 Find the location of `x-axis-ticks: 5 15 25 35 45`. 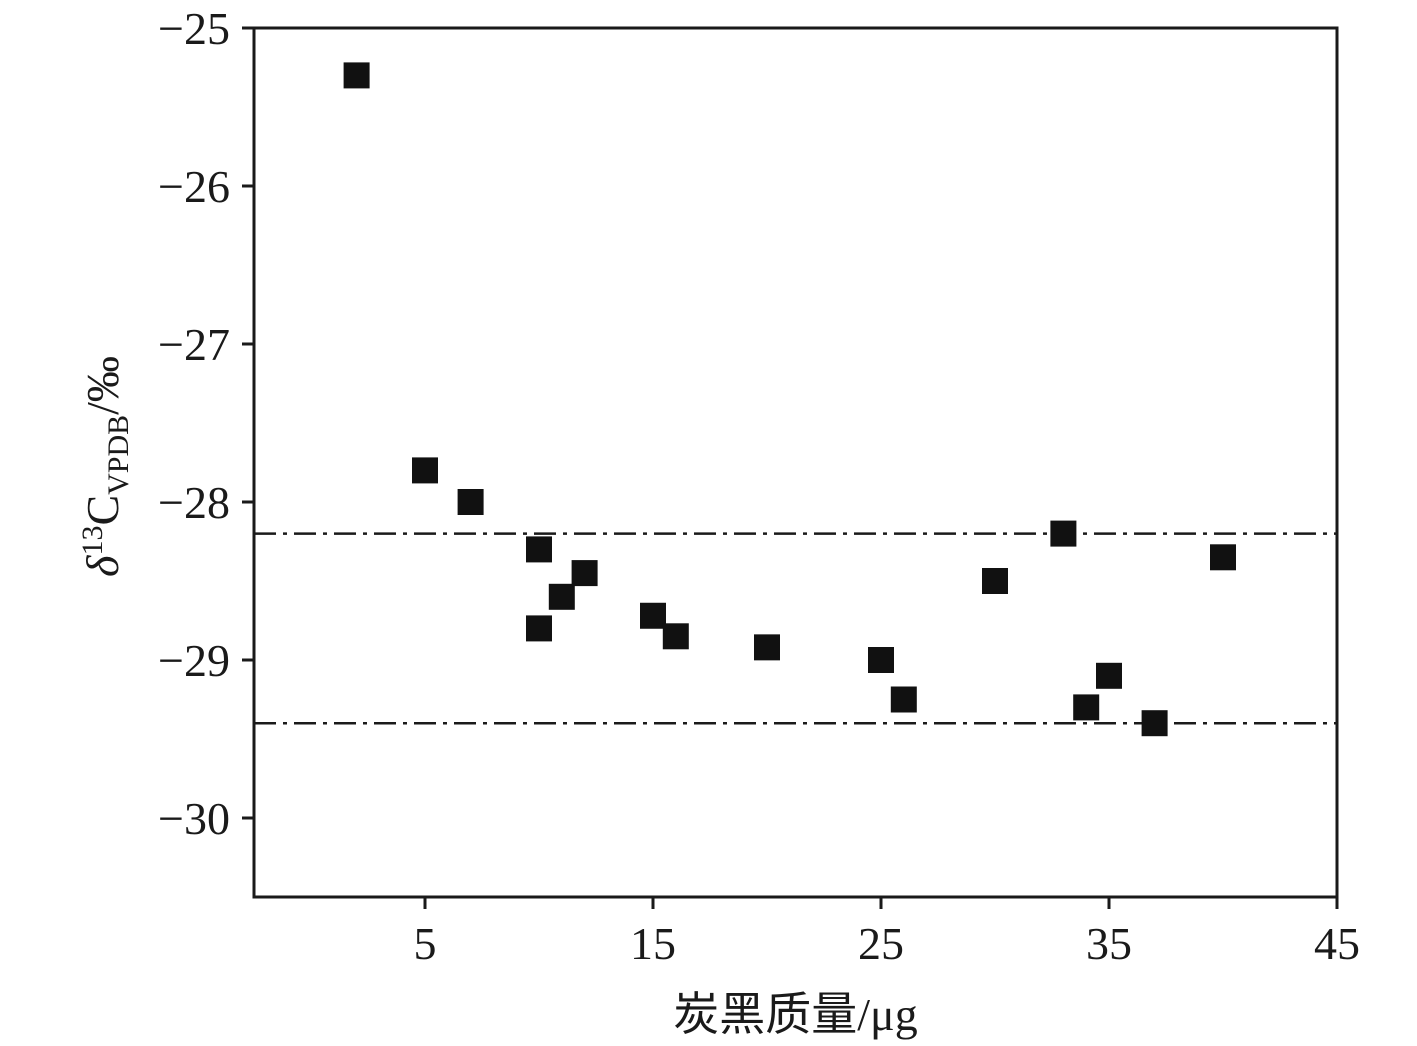

x-axis-ticks: 5 15 25 35 45 is located at coordinates (887, 933).